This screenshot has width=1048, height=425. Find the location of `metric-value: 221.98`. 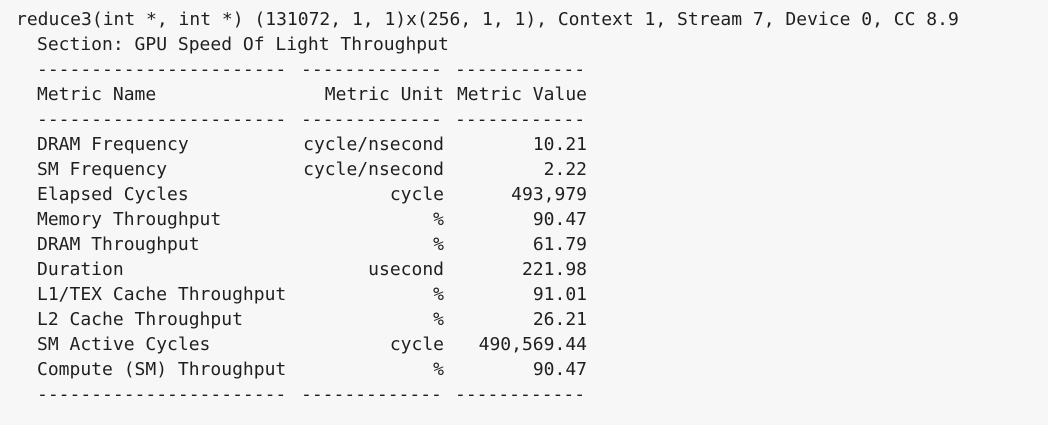

metric-value: 221.98 is located at coordinates (554, 269).